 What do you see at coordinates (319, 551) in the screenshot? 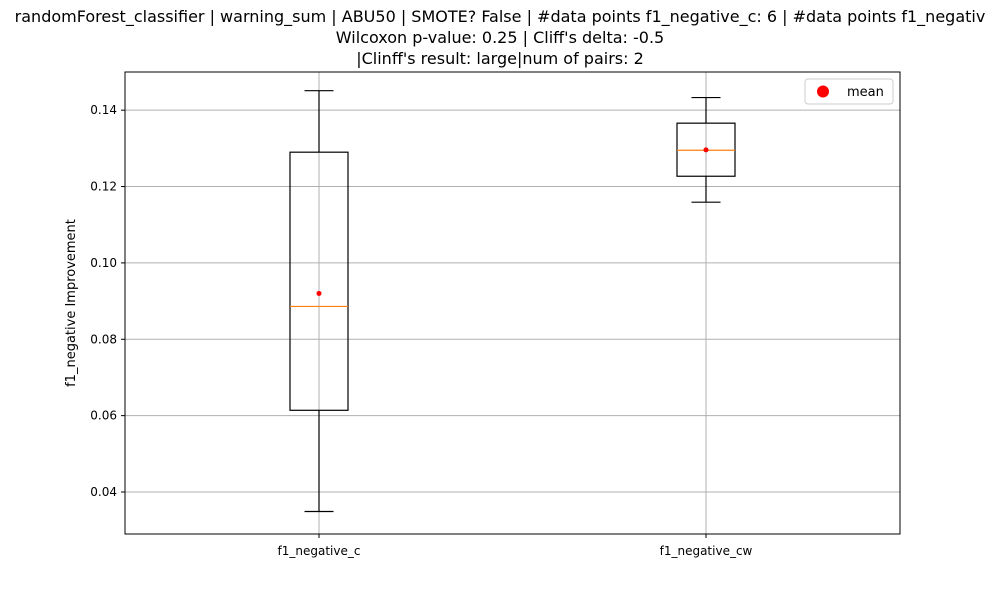
I see `x-tick-label: f1_negative_c` at bounding box center [319, 551].